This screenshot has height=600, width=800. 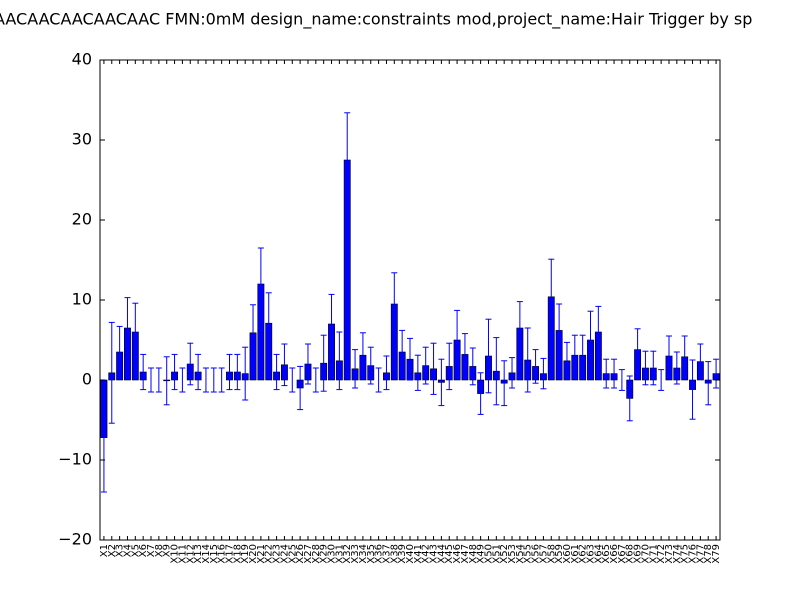 What do you see at coordinates (543, 554) in the screenshot?
I see `x-tick-label: X57` at bounding box center [543, 554].